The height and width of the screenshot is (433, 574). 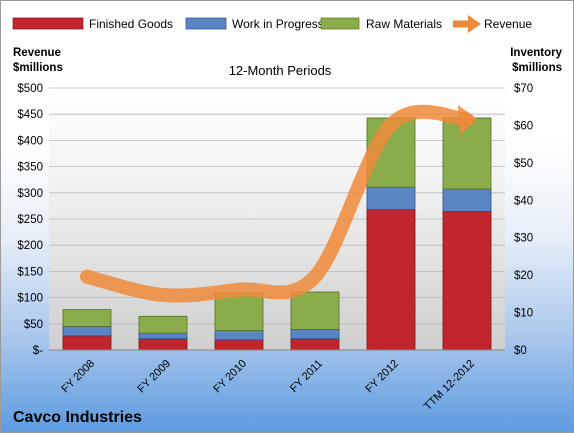 I want to click on right-tick-label: $50, so click(x=523, y=164).